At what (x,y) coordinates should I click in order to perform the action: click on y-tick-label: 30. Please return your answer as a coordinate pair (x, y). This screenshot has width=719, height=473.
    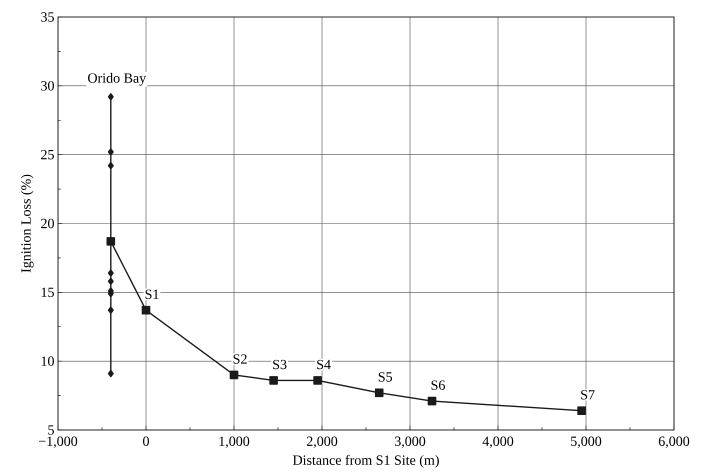
    Looking at the image, I should click on (47, 86).